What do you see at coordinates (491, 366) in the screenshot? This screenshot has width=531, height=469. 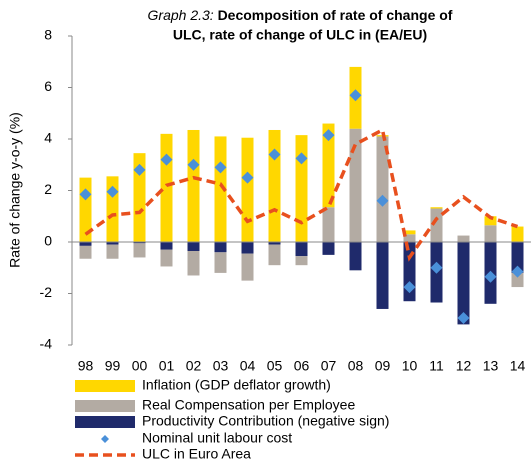 I see `x-tick-label: 13` at bounding box center [491, 366].